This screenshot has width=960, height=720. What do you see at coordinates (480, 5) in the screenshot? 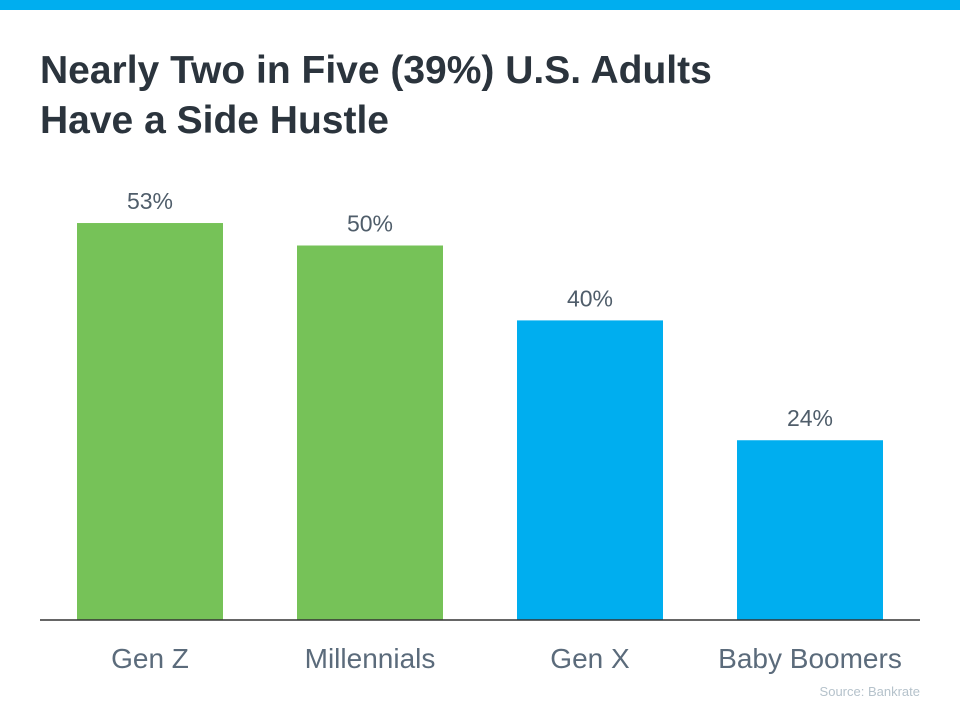
I see `top-band` at bounding box center [480, 5].